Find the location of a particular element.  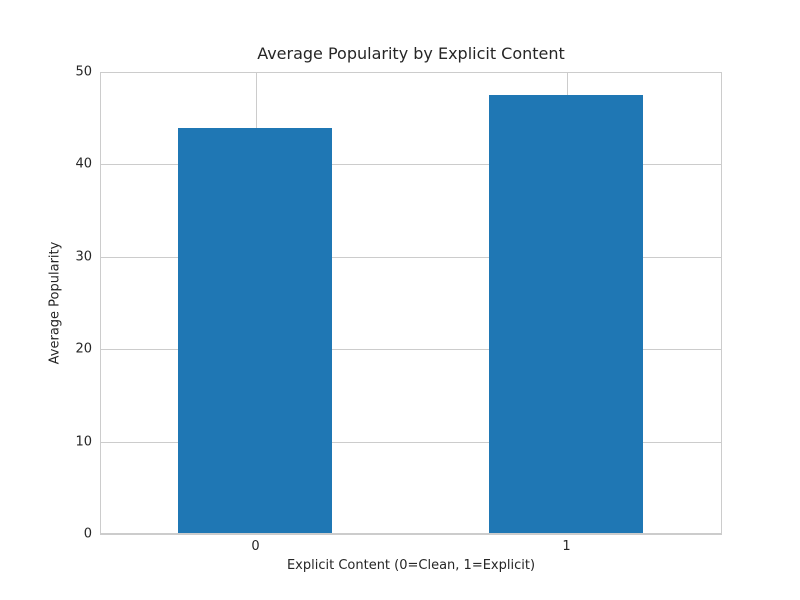

x-tick-label: 1 is located at coordinates (566, 546).